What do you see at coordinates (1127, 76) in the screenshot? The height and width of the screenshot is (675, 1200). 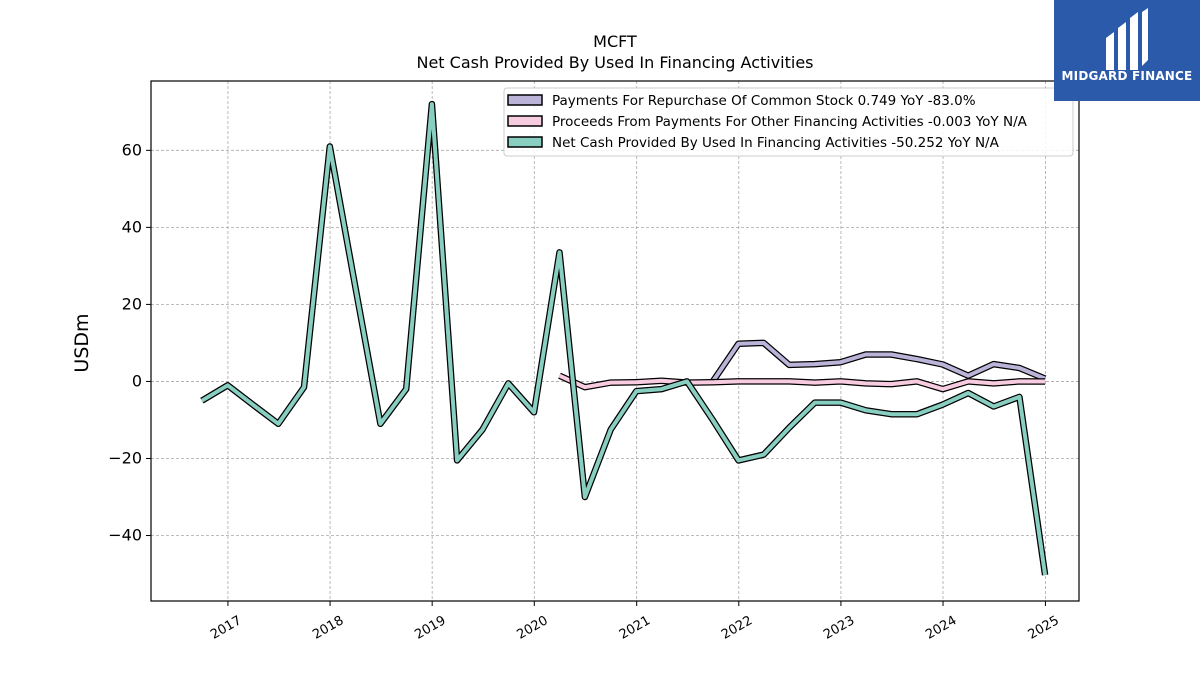 I see `brand-name: MIDGARD FINANCE` at bounding box center [1127, 76].